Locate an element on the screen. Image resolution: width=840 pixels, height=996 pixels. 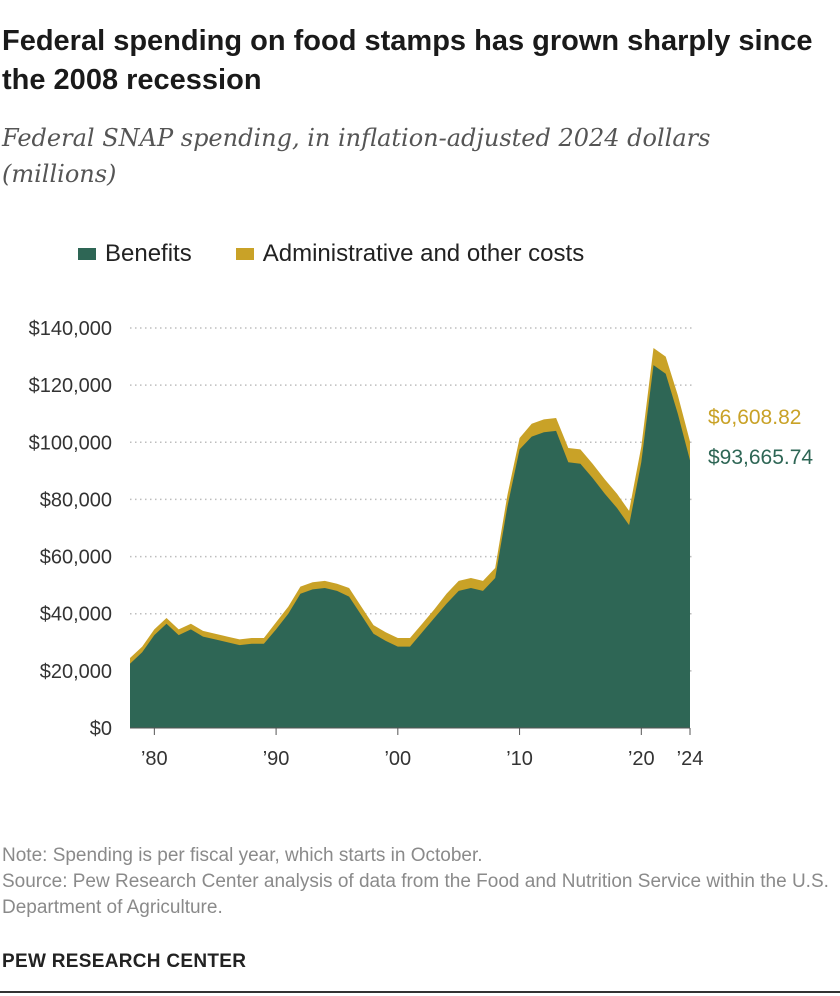
y-tick-label: $60,000 is located at coordinates (76, 558).